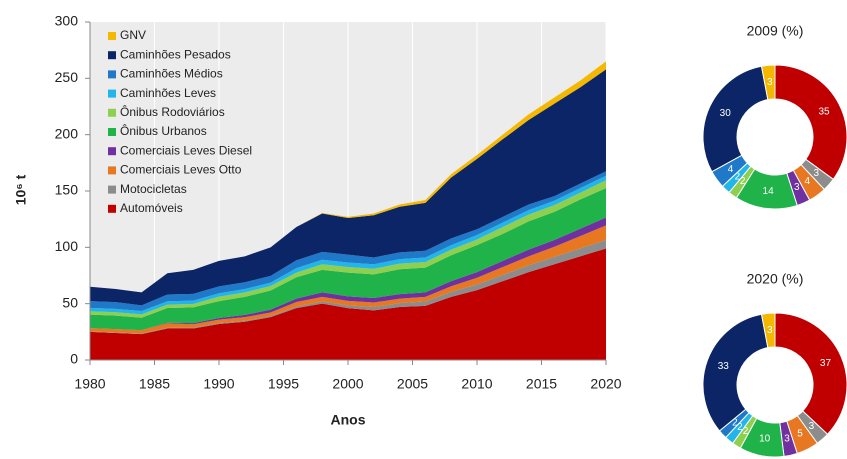 The width and height of the screenshot is (847, 459). I want to click on y-tick-label: 50, so click(70, 302).